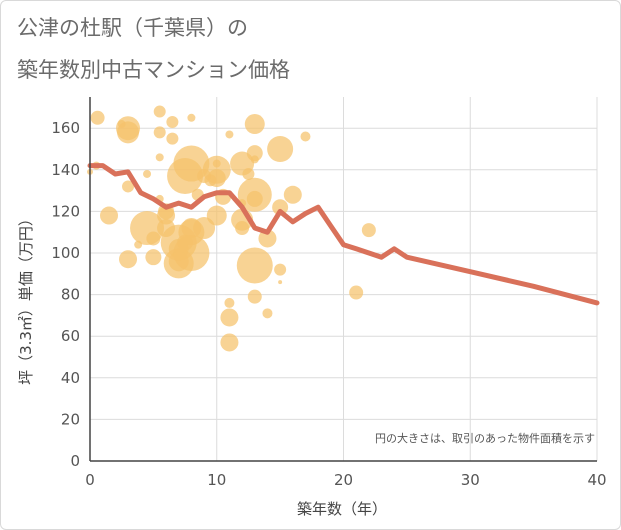 The width and height of the screenshot is (621, 530). I want to click on y-tick-label: 0, so click(75, 461).